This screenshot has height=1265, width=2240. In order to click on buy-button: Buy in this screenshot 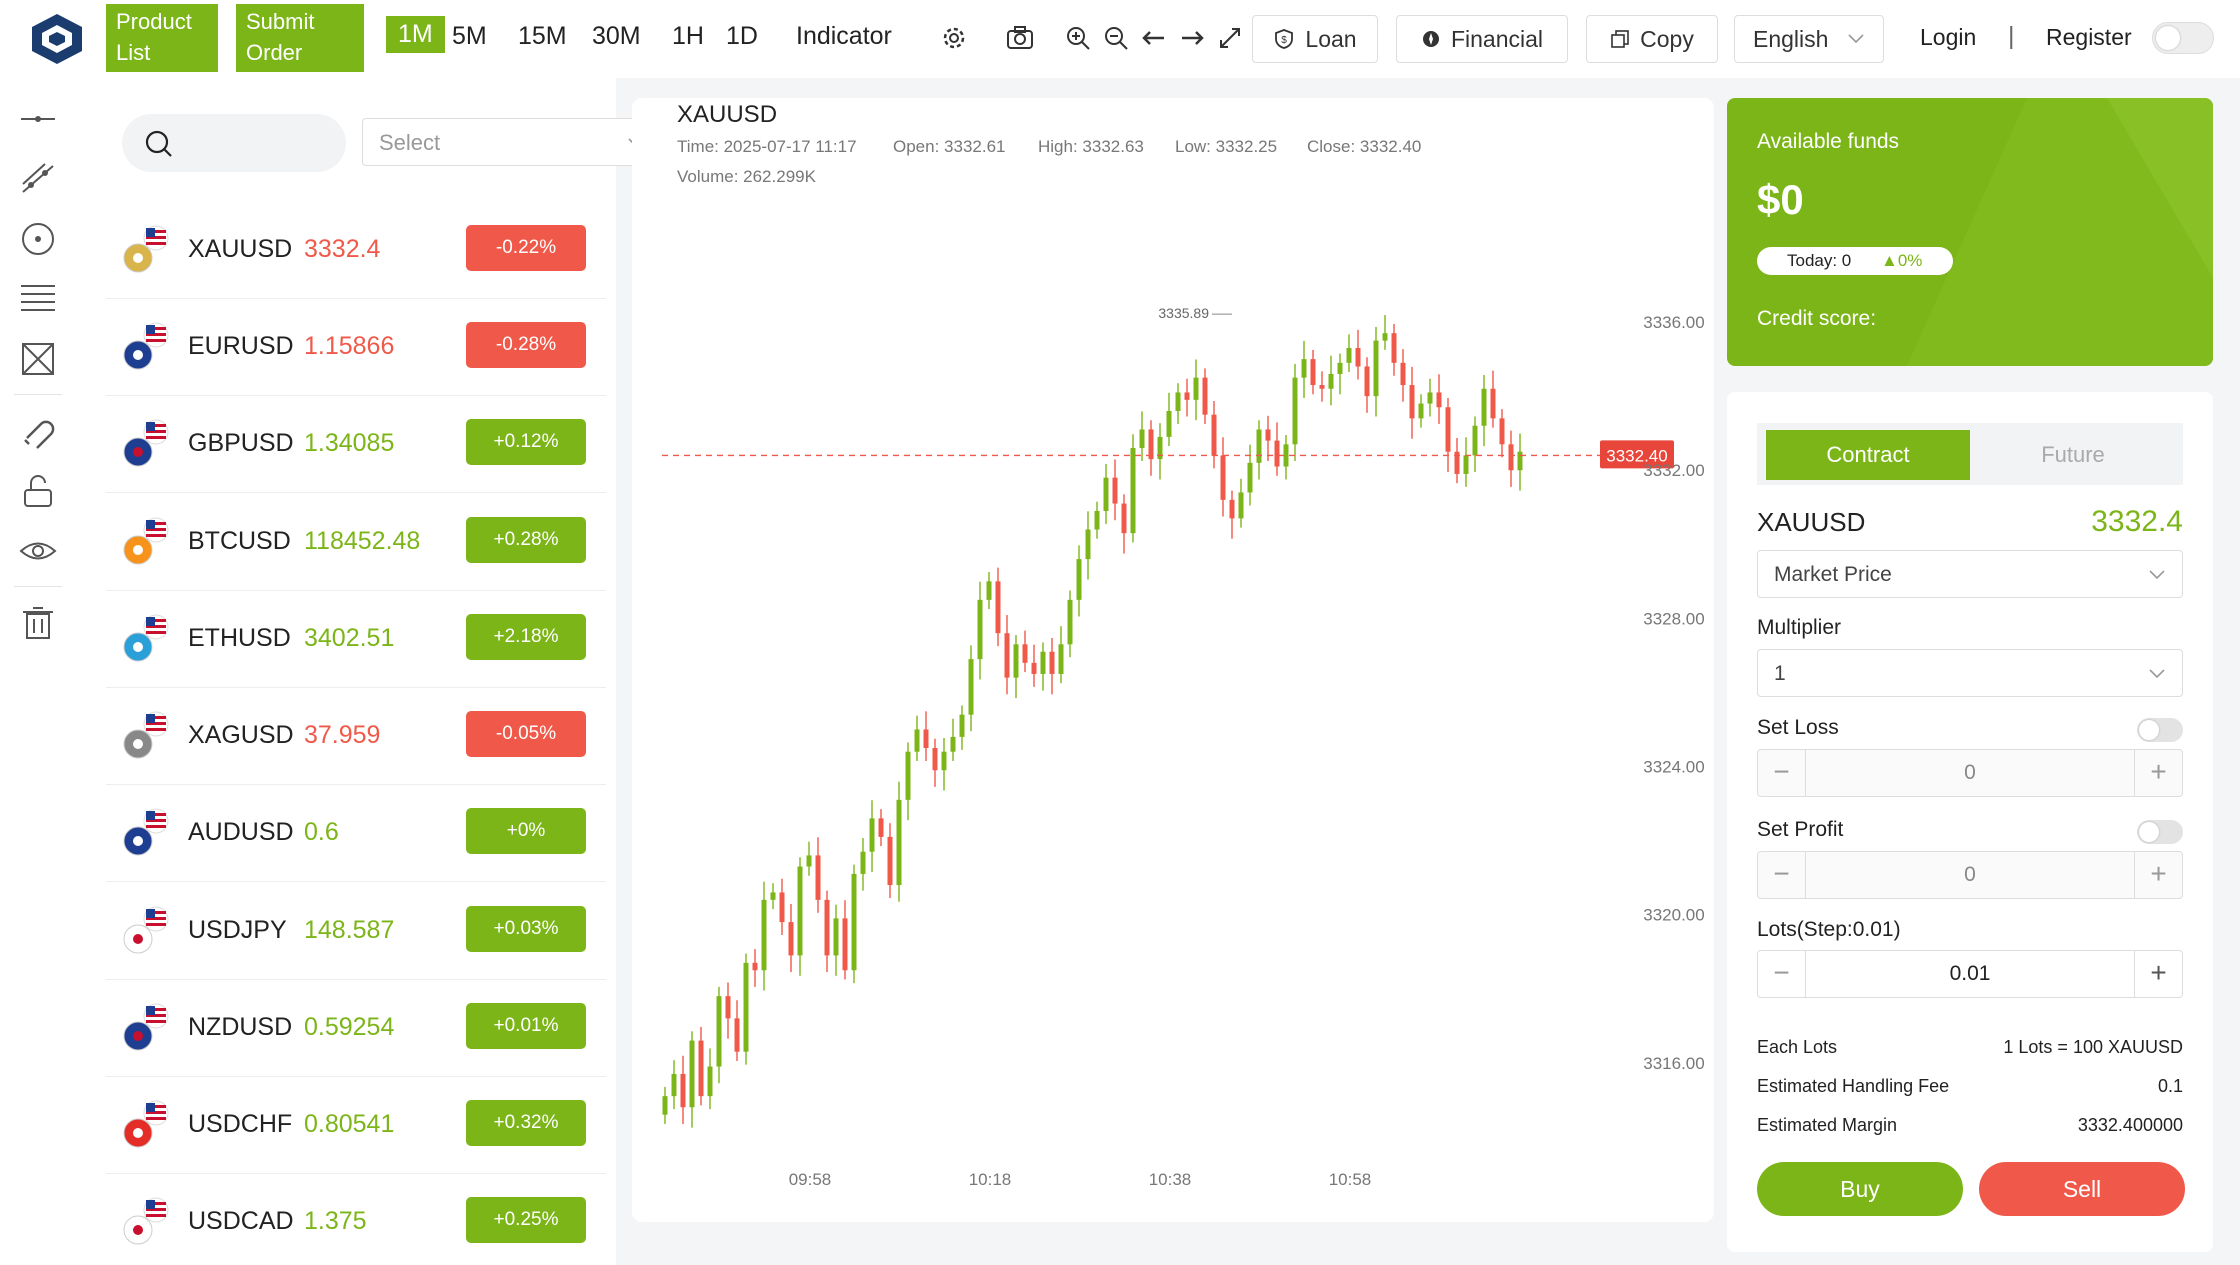, I will do `click(1860, 1189)`.